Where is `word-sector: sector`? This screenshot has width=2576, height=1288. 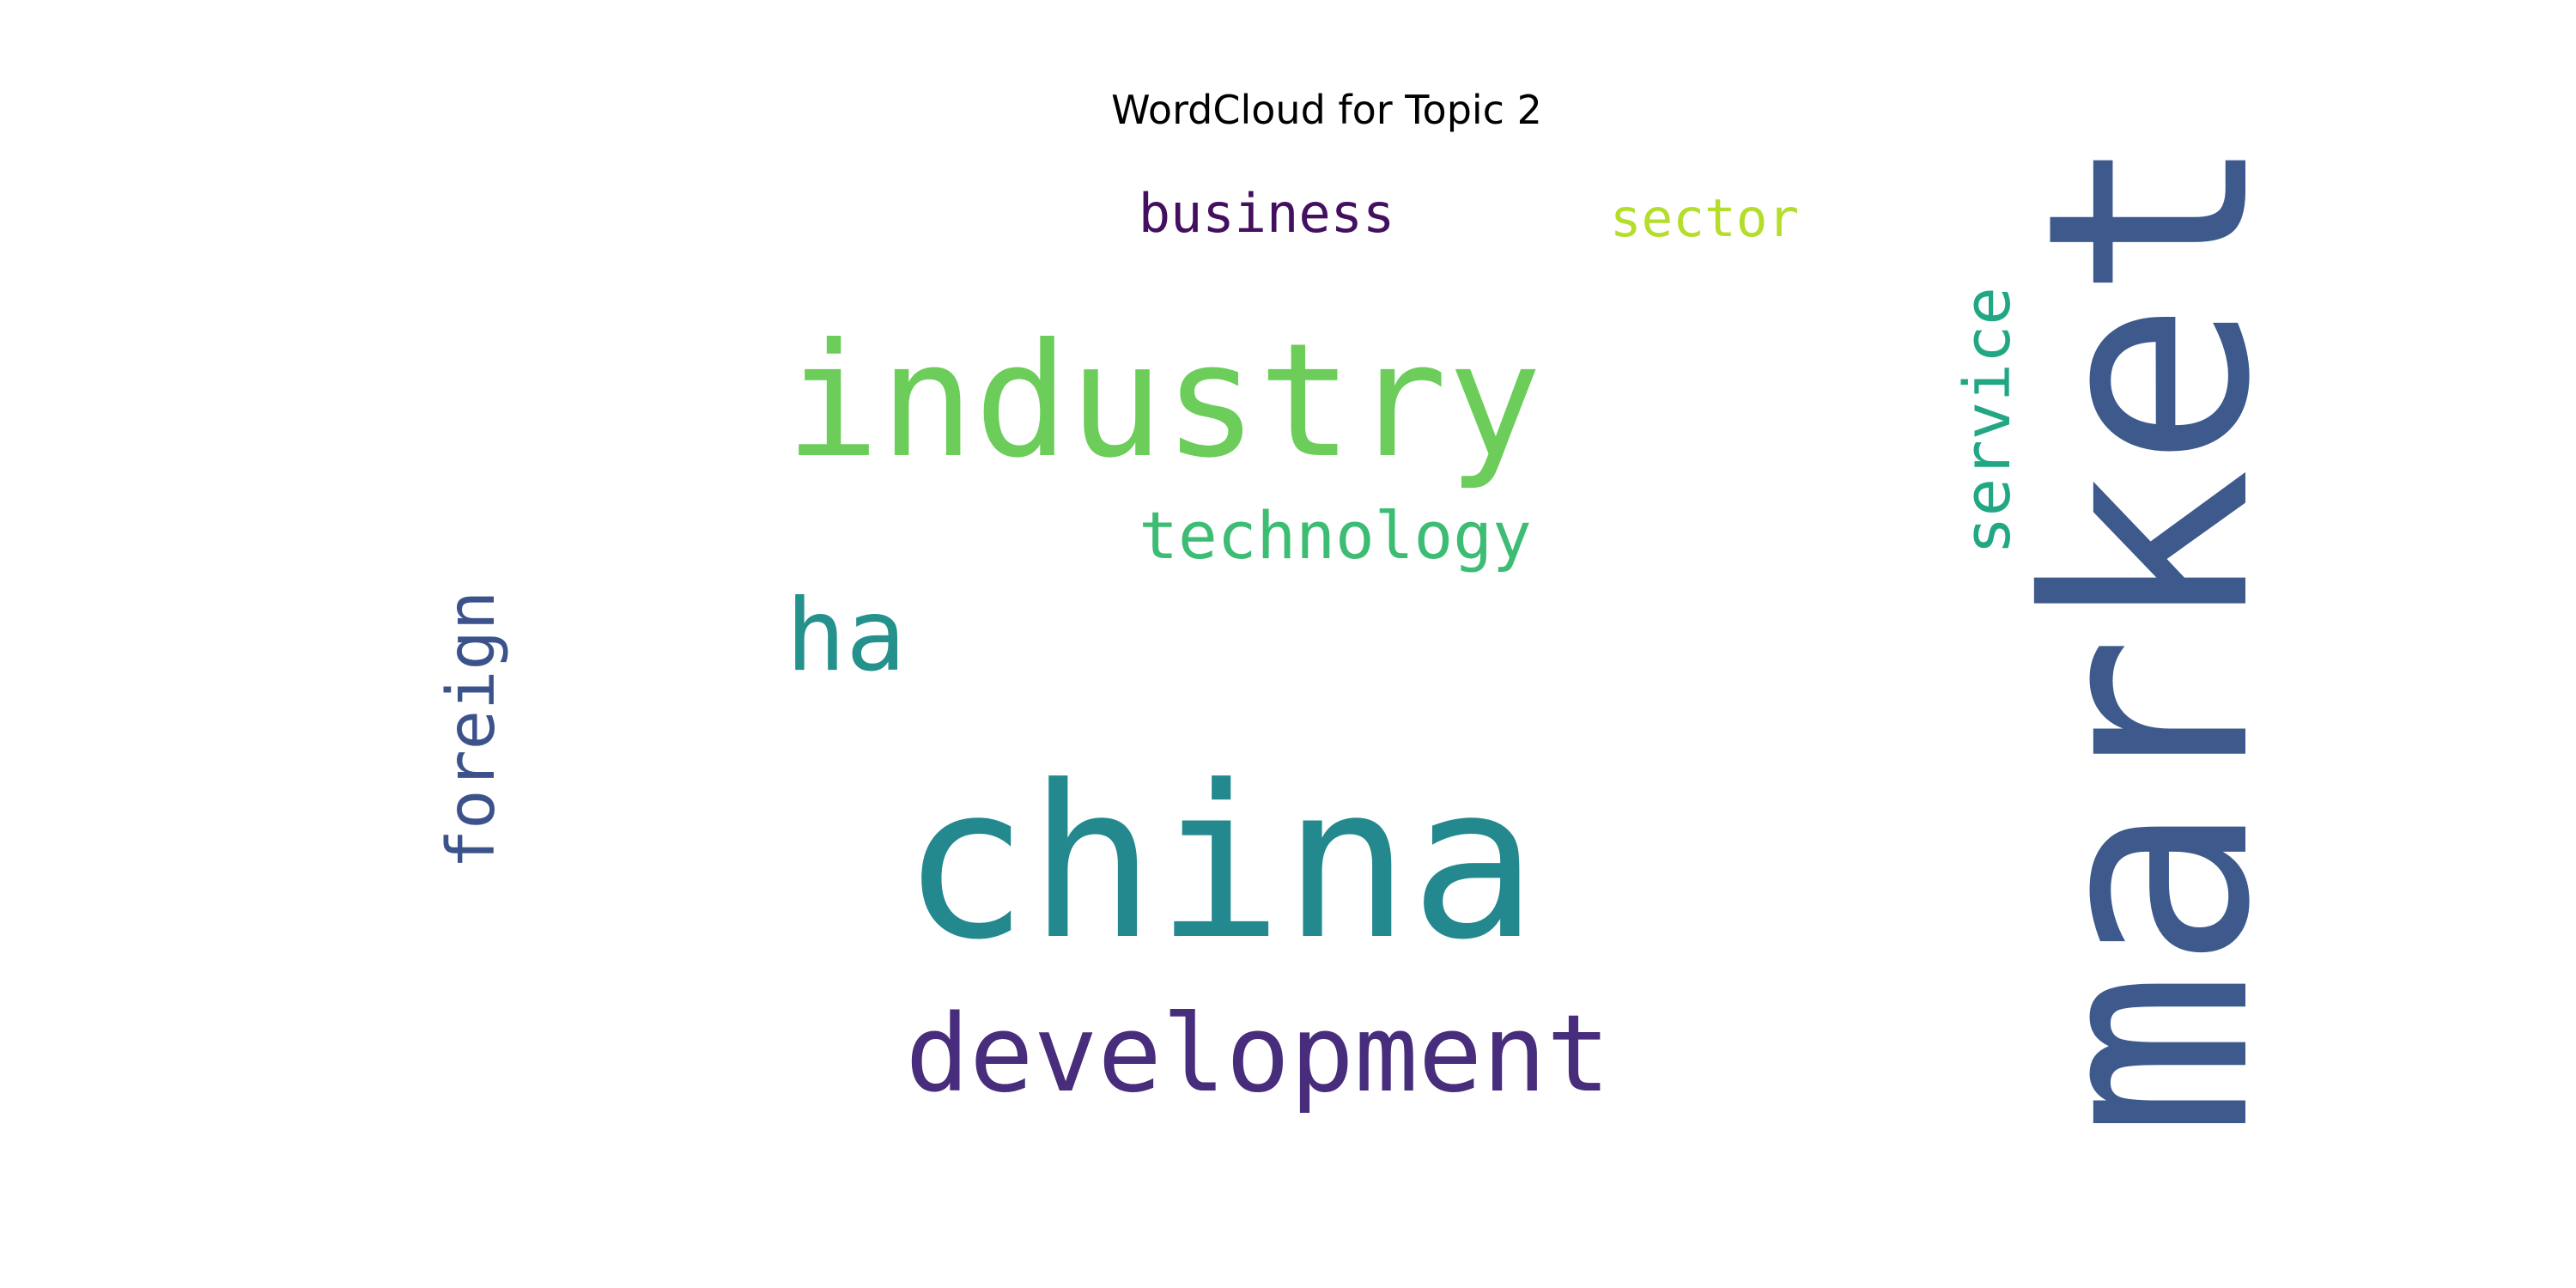
word-sector: sector is located at coordinates (1704, 218).